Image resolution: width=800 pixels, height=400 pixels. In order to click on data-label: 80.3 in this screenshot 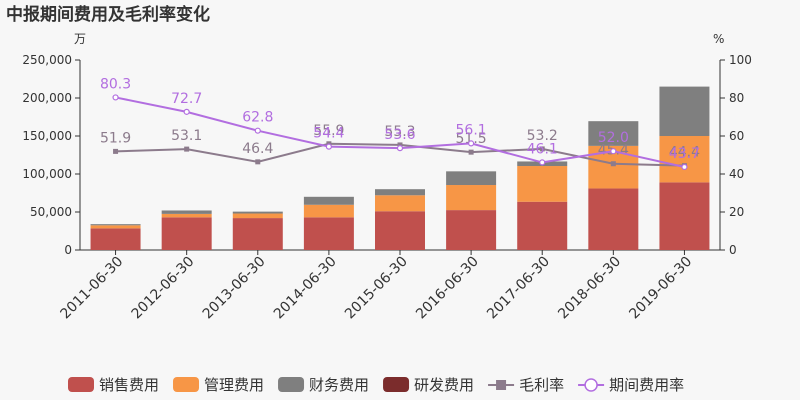, I will do `click(115, 84)`.